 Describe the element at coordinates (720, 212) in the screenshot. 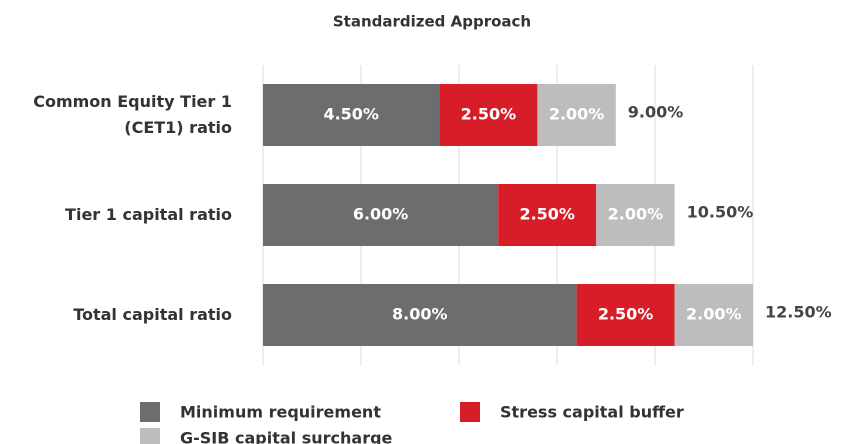

I see `total-label: 10.50%` at that location.